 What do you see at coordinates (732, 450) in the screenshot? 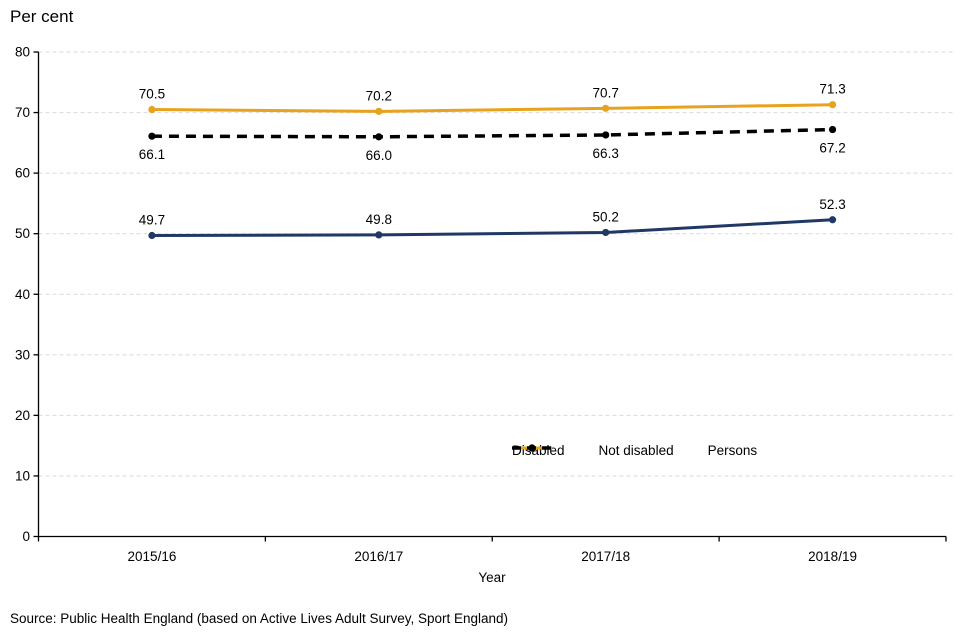
I see `legend-label-persons: Persons` at bounding box center [732, 450].